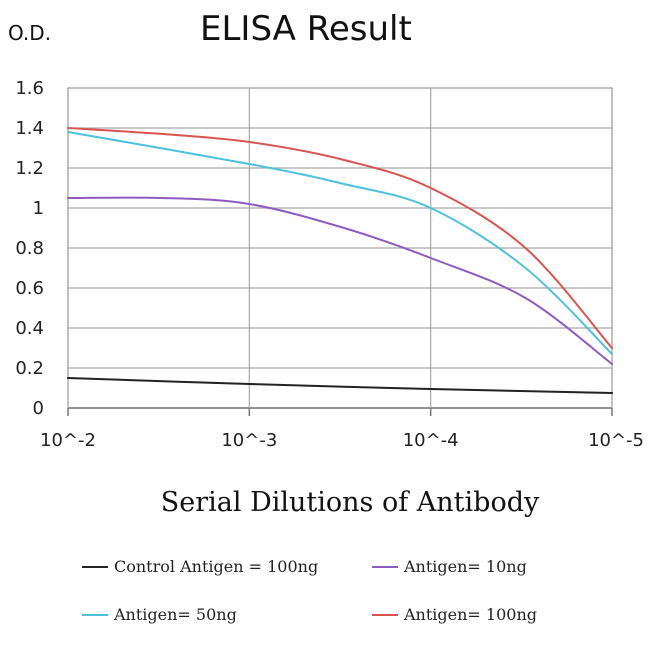  Describe the element at coordinates (306, 29) in the screenshot. I see `chart-title: ELISA Result` at that location.